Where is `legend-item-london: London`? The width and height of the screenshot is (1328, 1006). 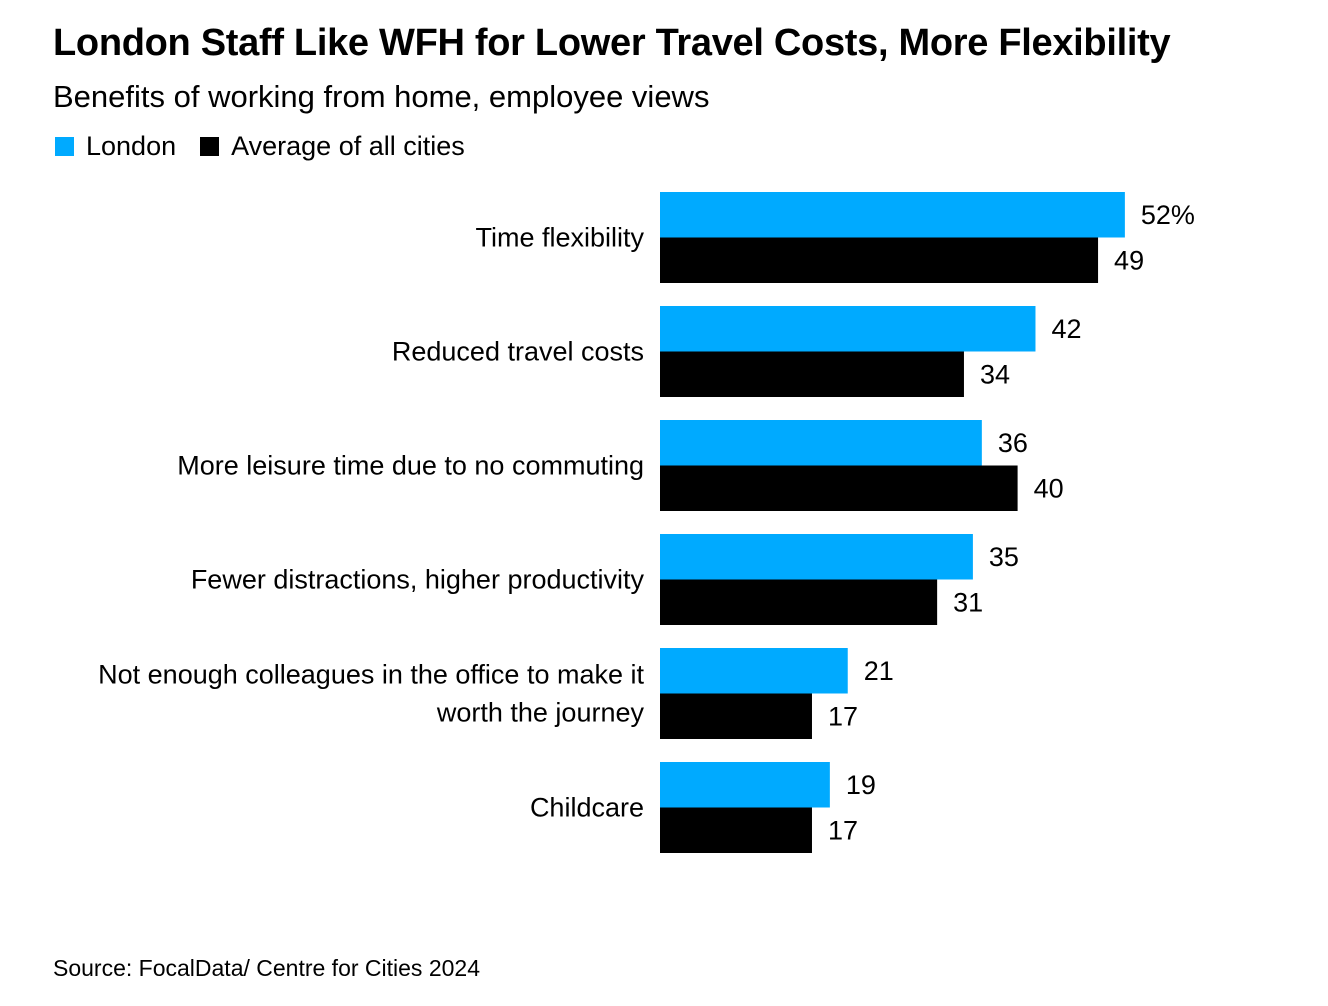
legend-item-london: London is located at coordinates (115, 146).